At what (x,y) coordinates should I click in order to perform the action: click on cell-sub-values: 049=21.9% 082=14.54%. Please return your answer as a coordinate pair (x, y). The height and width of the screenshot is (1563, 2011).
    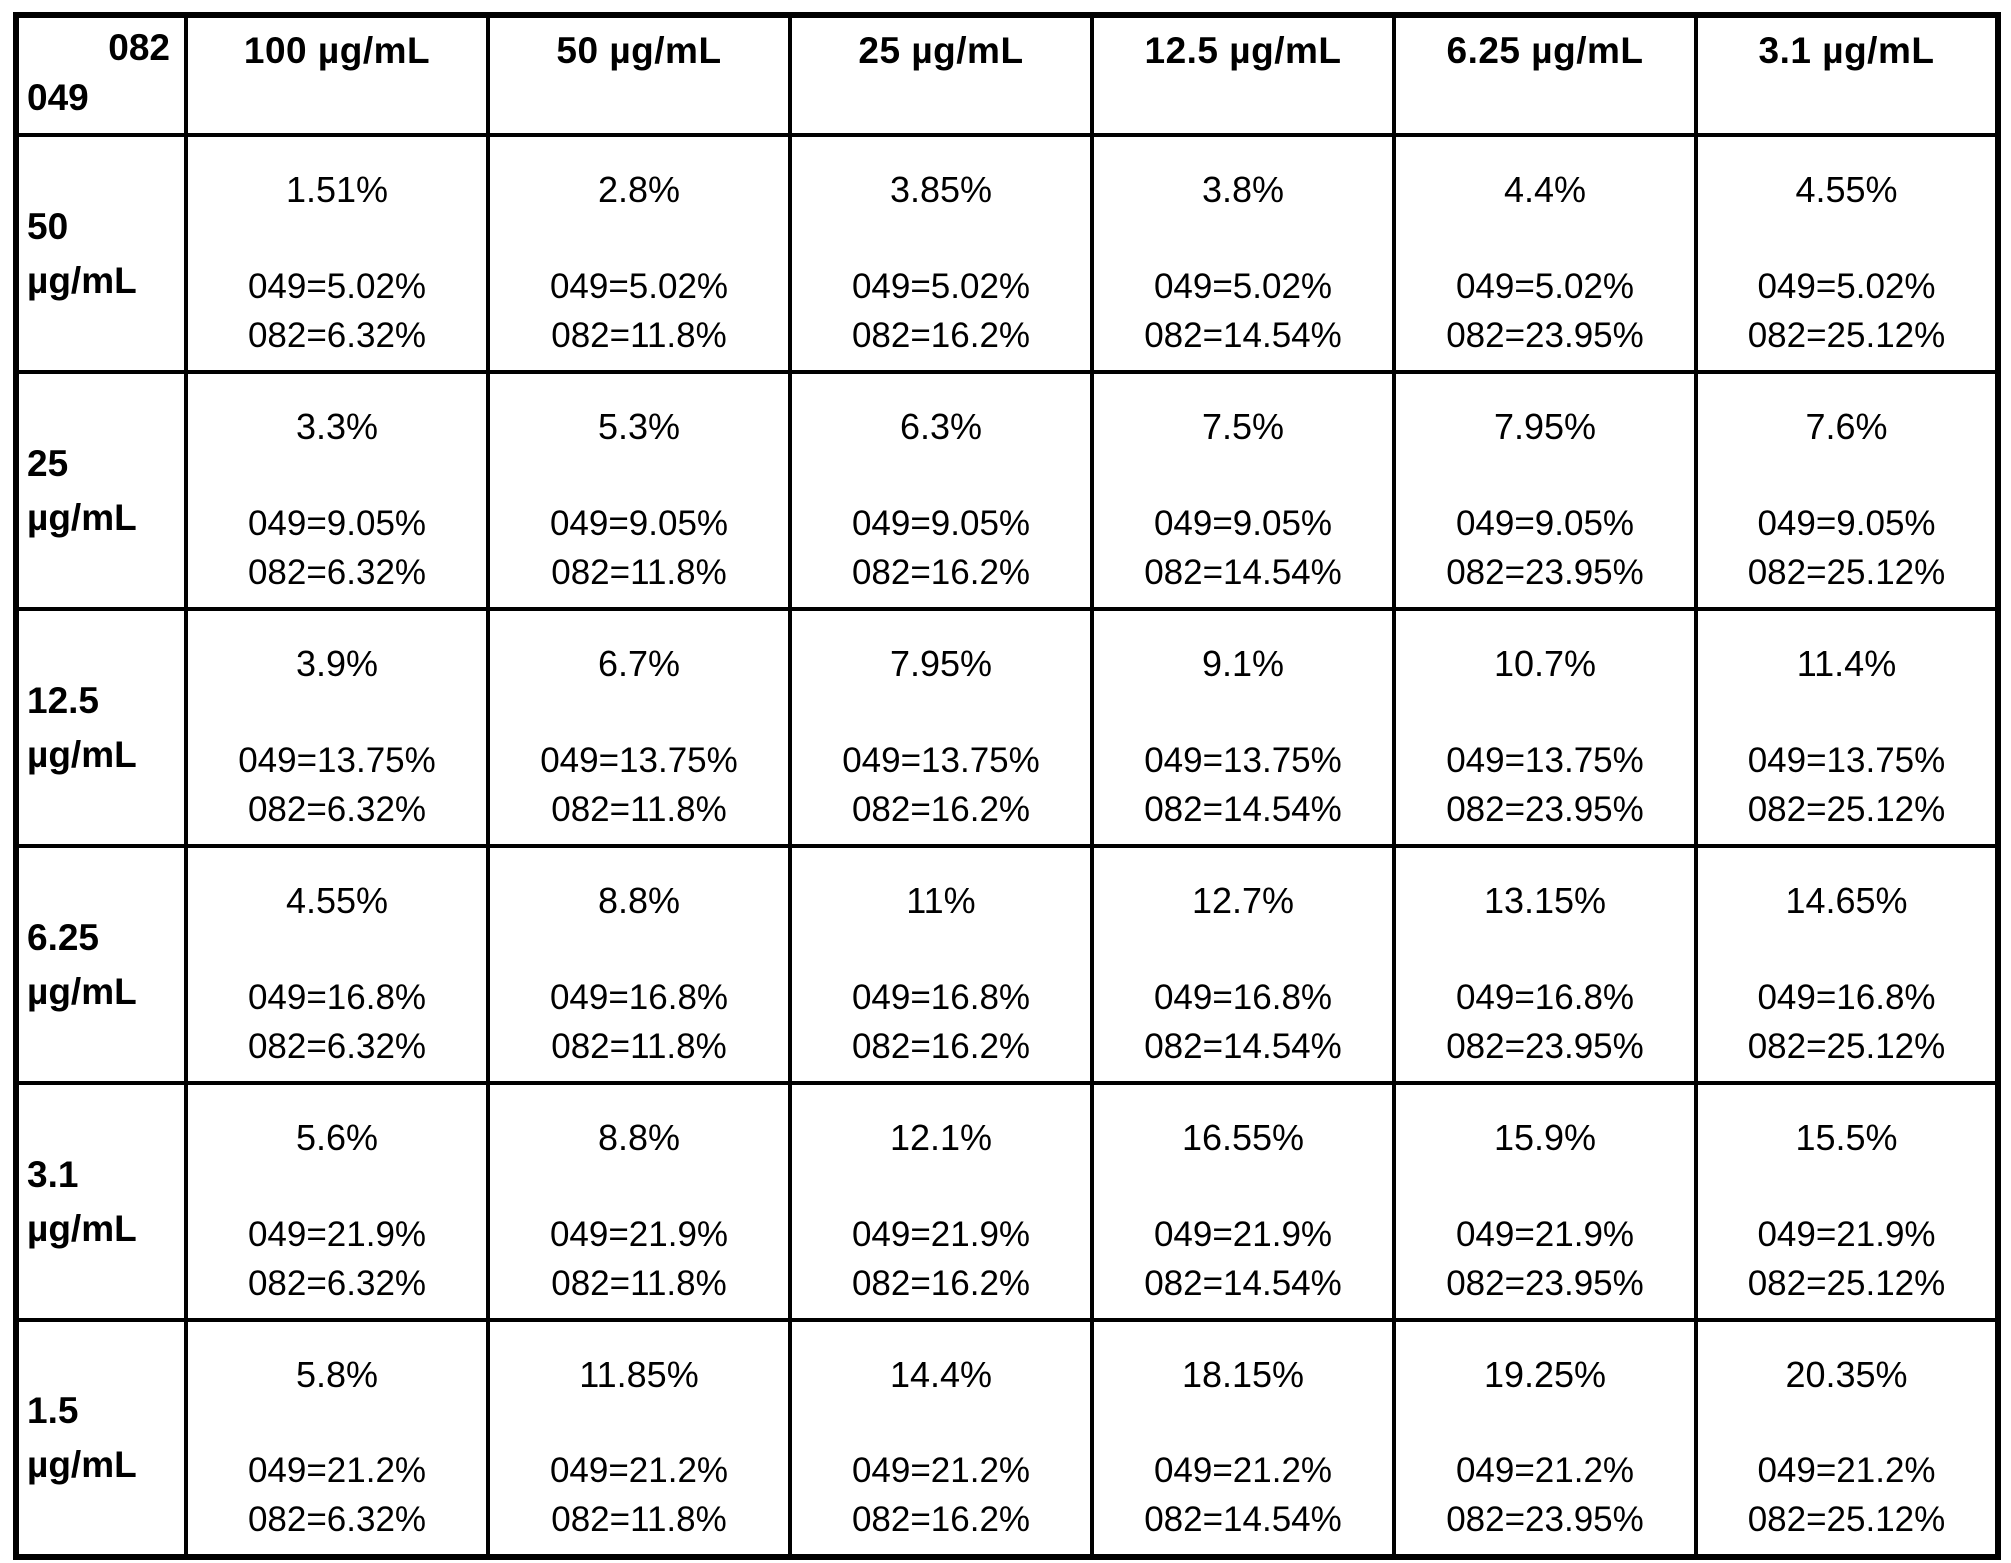
    Looking at the image, I should click on (1243, 1259).